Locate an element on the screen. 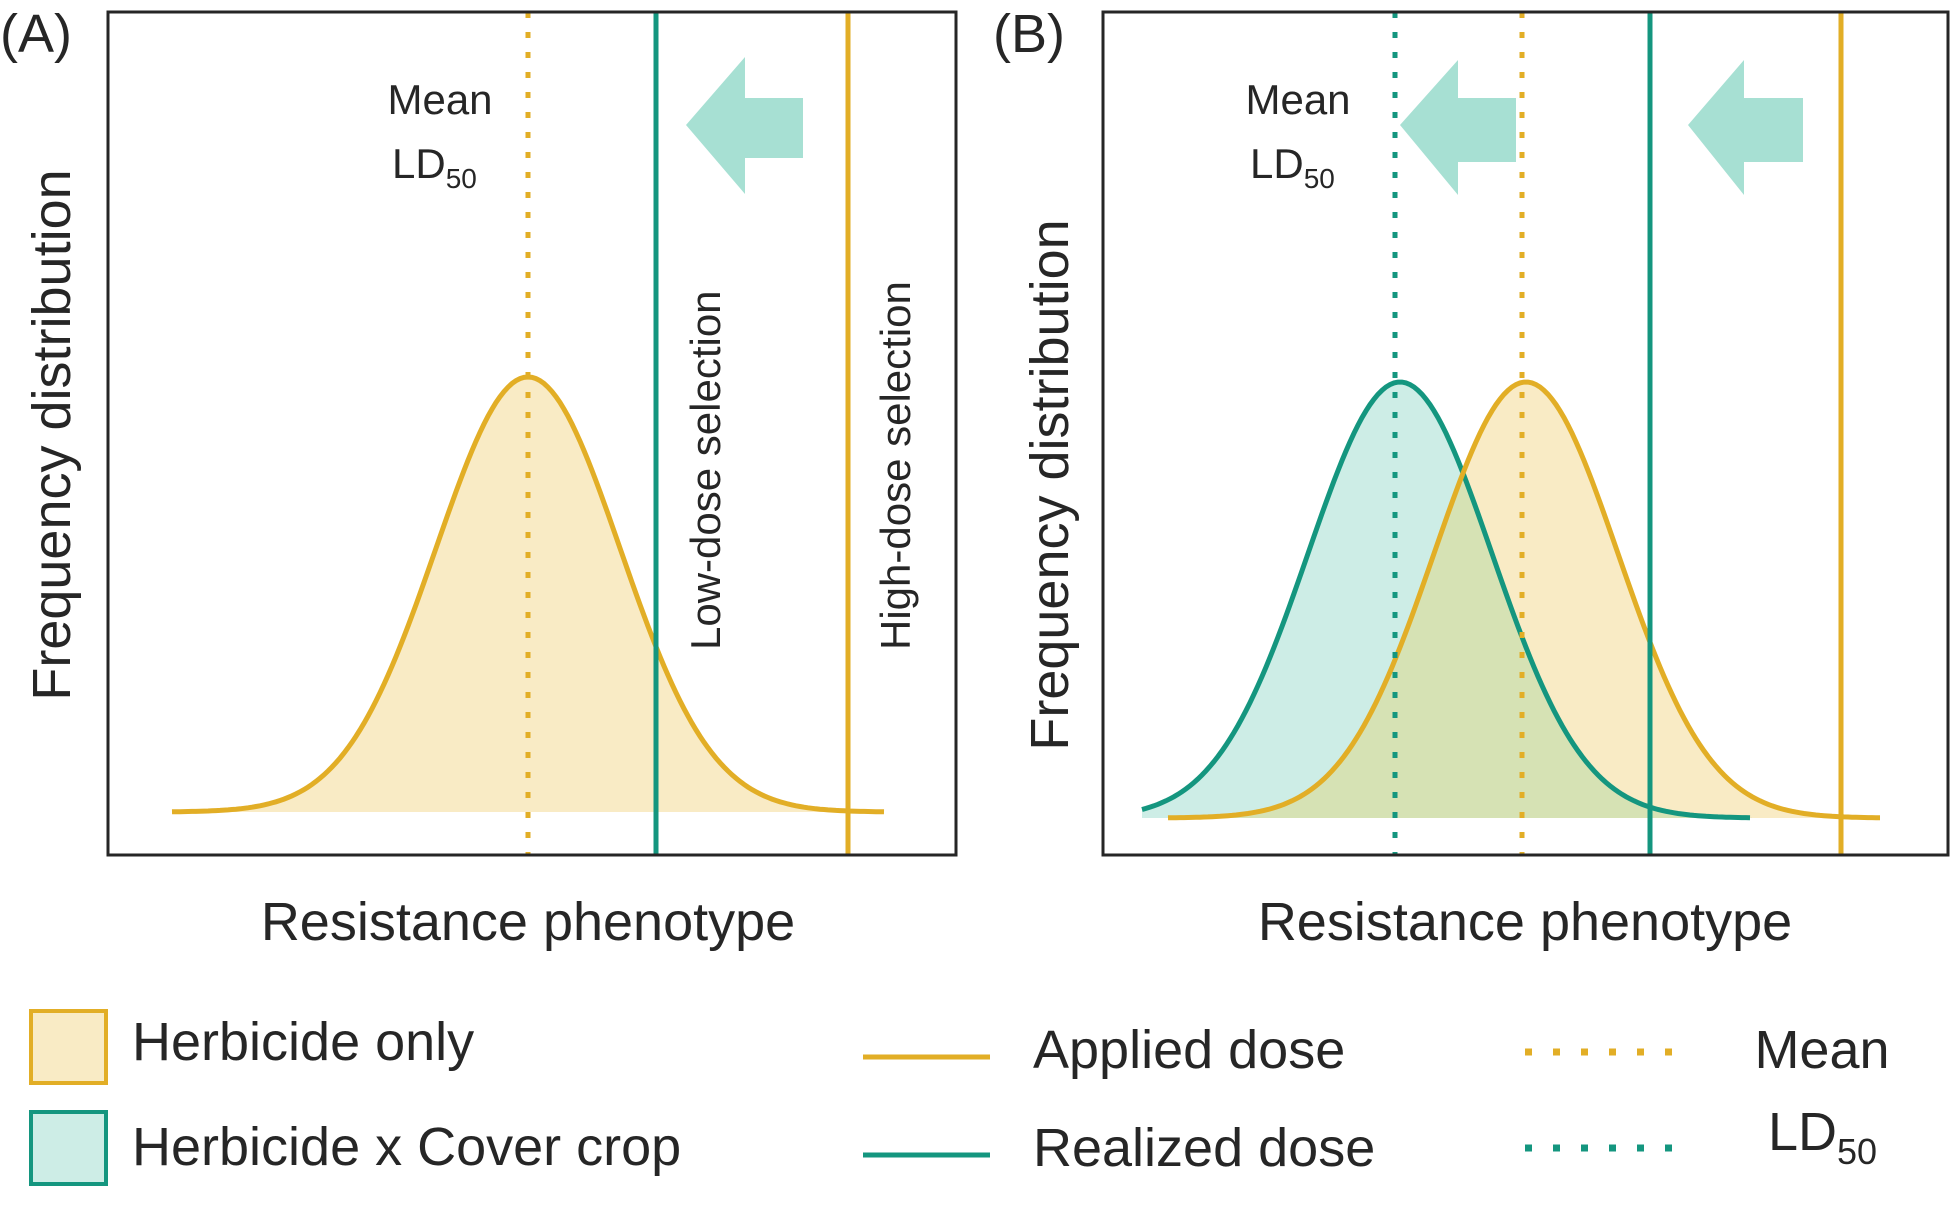  legend-realized-dose-label: Realized dose is located at coordinates (1204, 1148).